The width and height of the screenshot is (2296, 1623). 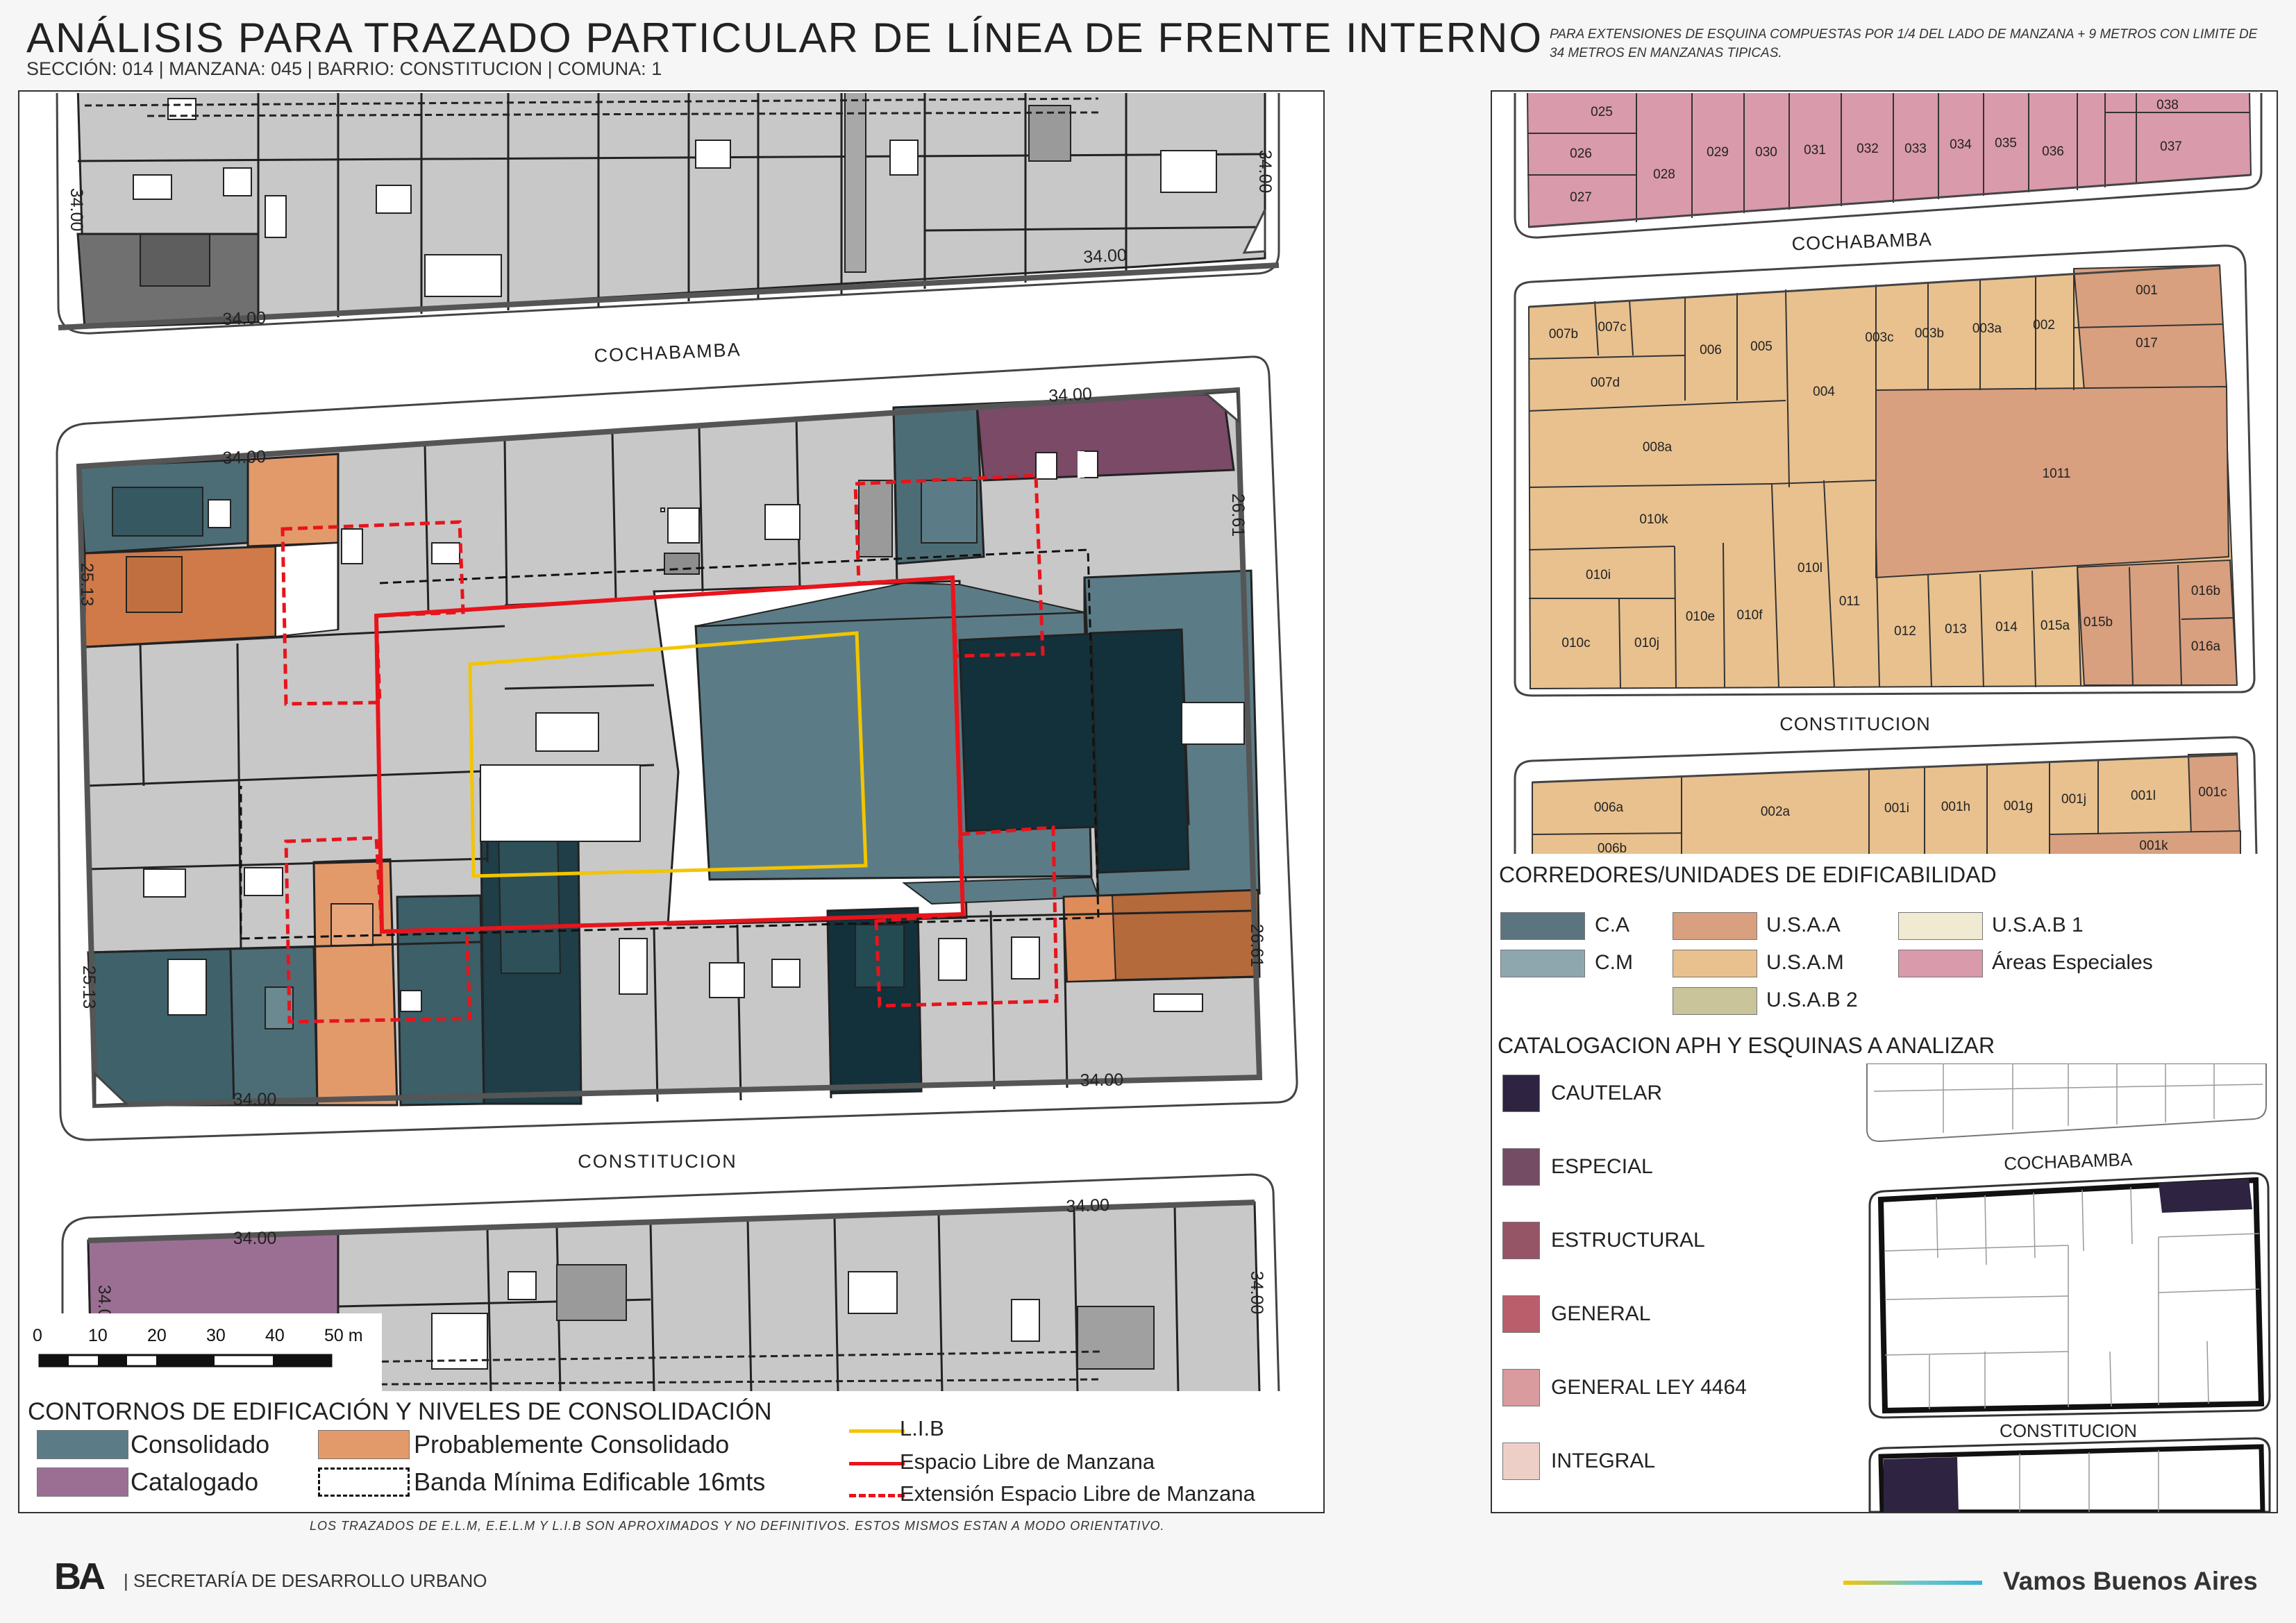 I want to click on parcel-label: 004, so click(x=1824, y=392).